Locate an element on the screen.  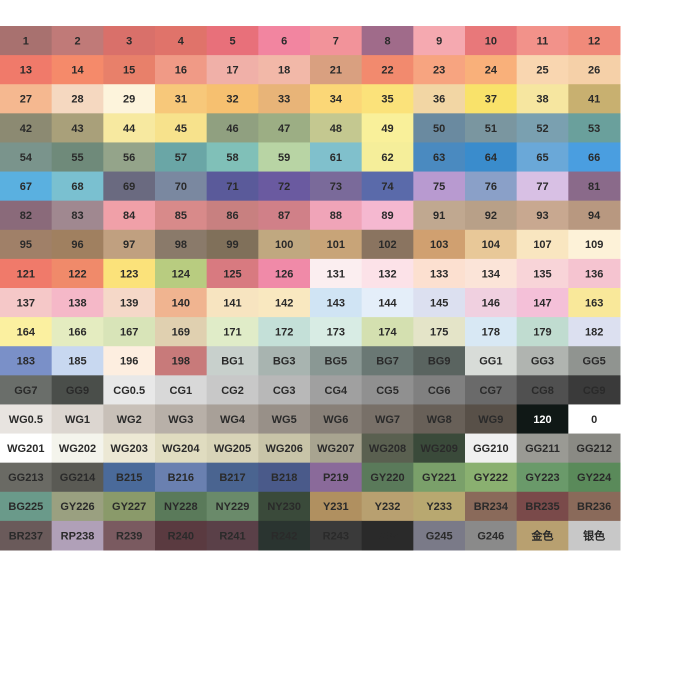
swatch-label: B216 is located at coordinates (181, 478).